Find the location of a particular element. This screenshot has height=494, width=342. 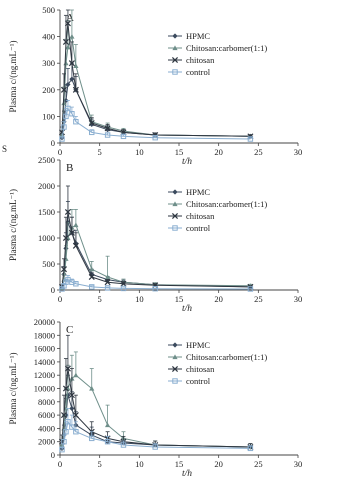

series-control is located at coordinates (156, 121).